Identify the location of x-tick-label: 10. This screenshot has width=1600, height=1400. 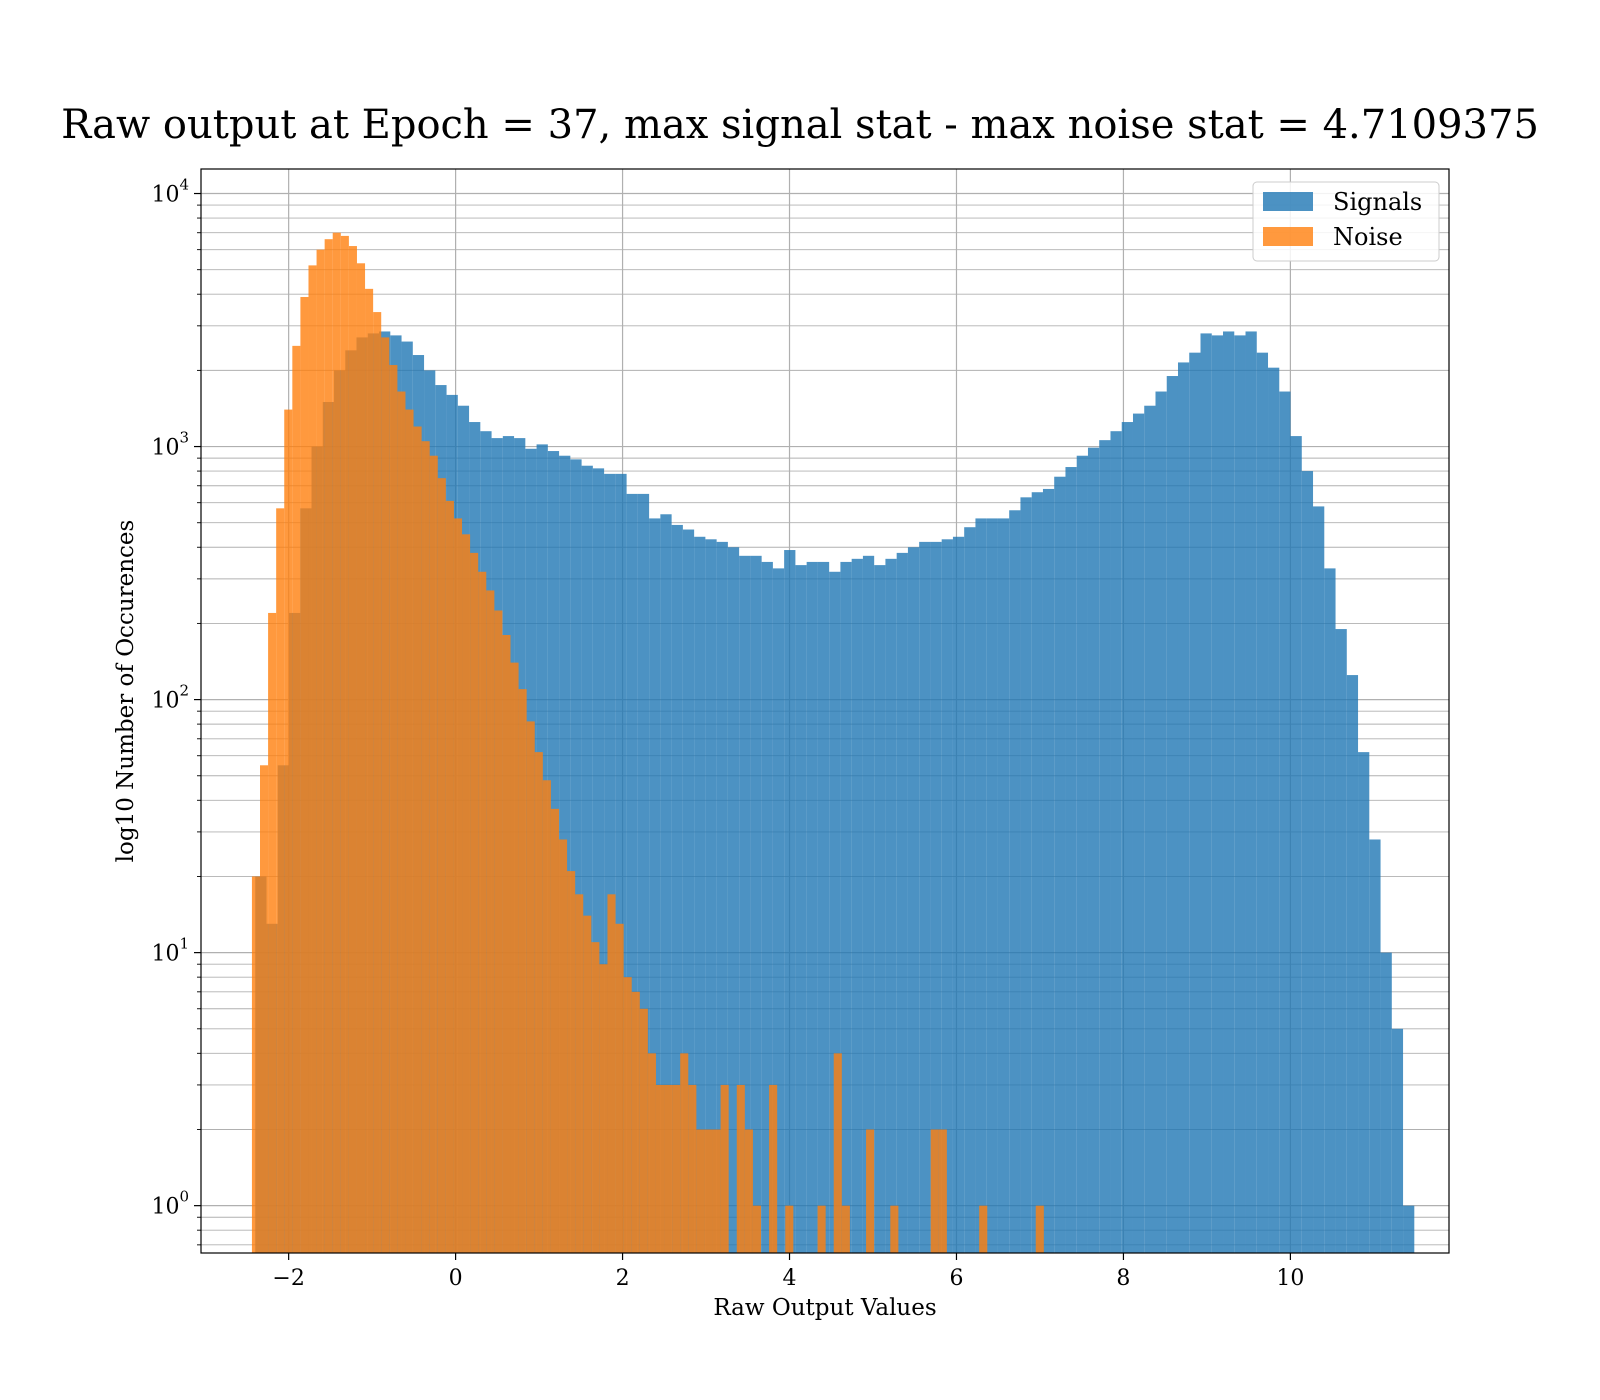
(1290, 1278).